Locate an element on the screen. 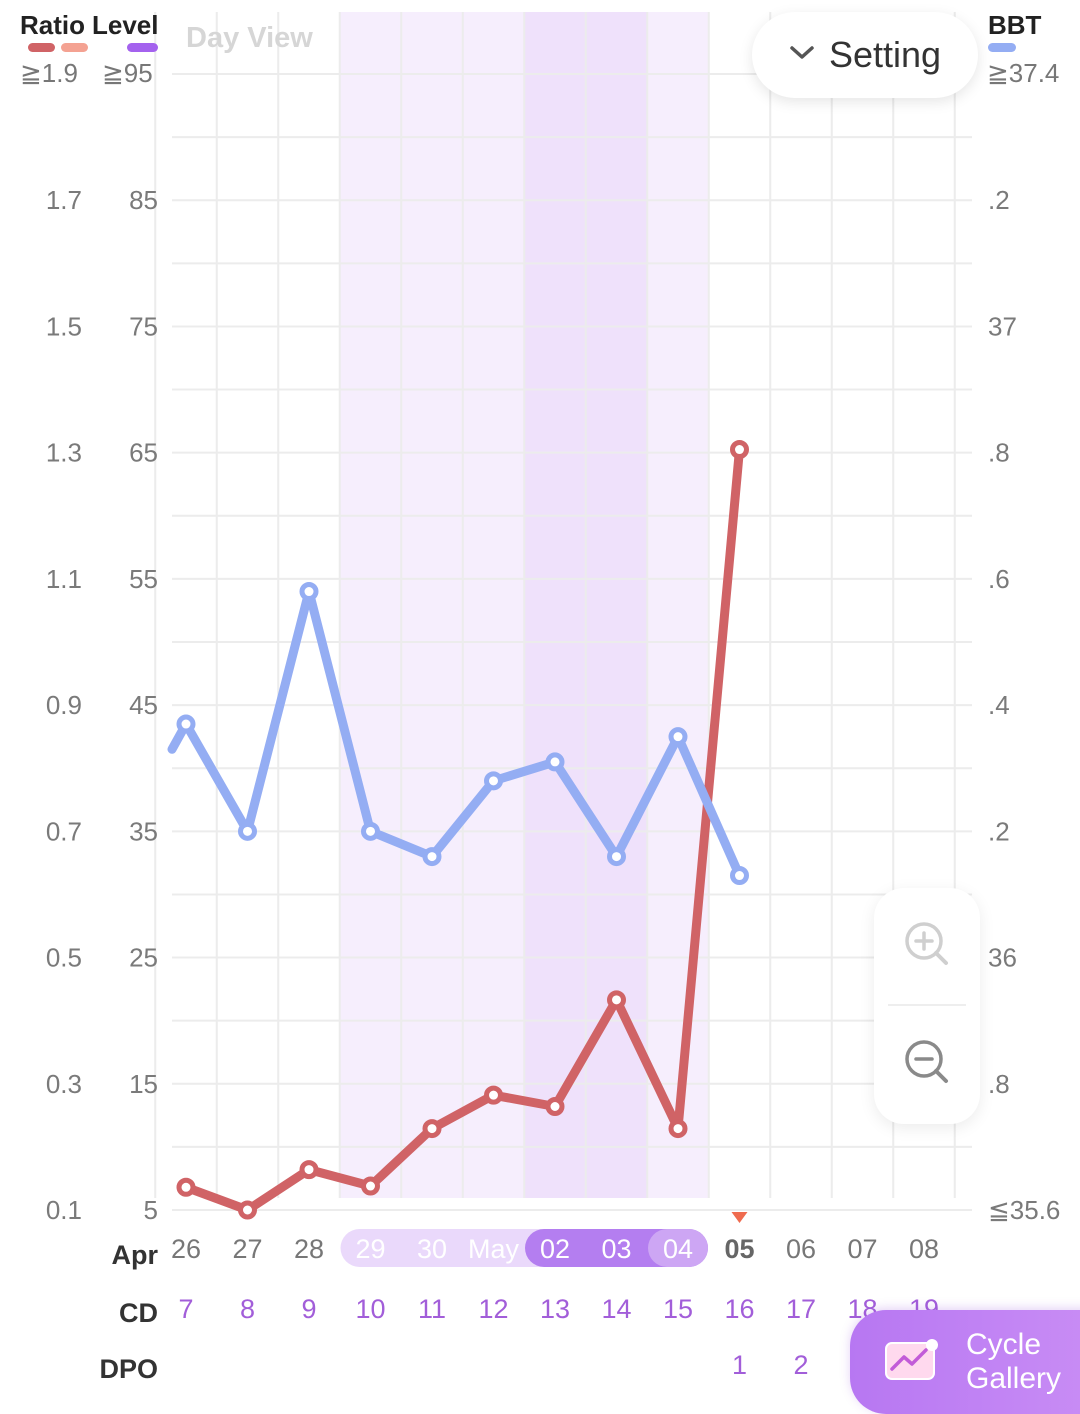 The image size is (1080, 1414). cycle-day-label: 7 is located at coordinates (185, 1309).